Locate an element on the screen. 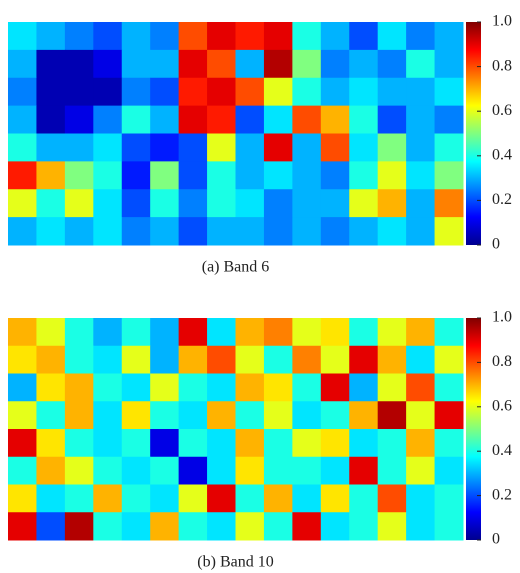 The image size is (520, 573). colorbar-tick-label: 0.8 is located at coordinates (502, 65).